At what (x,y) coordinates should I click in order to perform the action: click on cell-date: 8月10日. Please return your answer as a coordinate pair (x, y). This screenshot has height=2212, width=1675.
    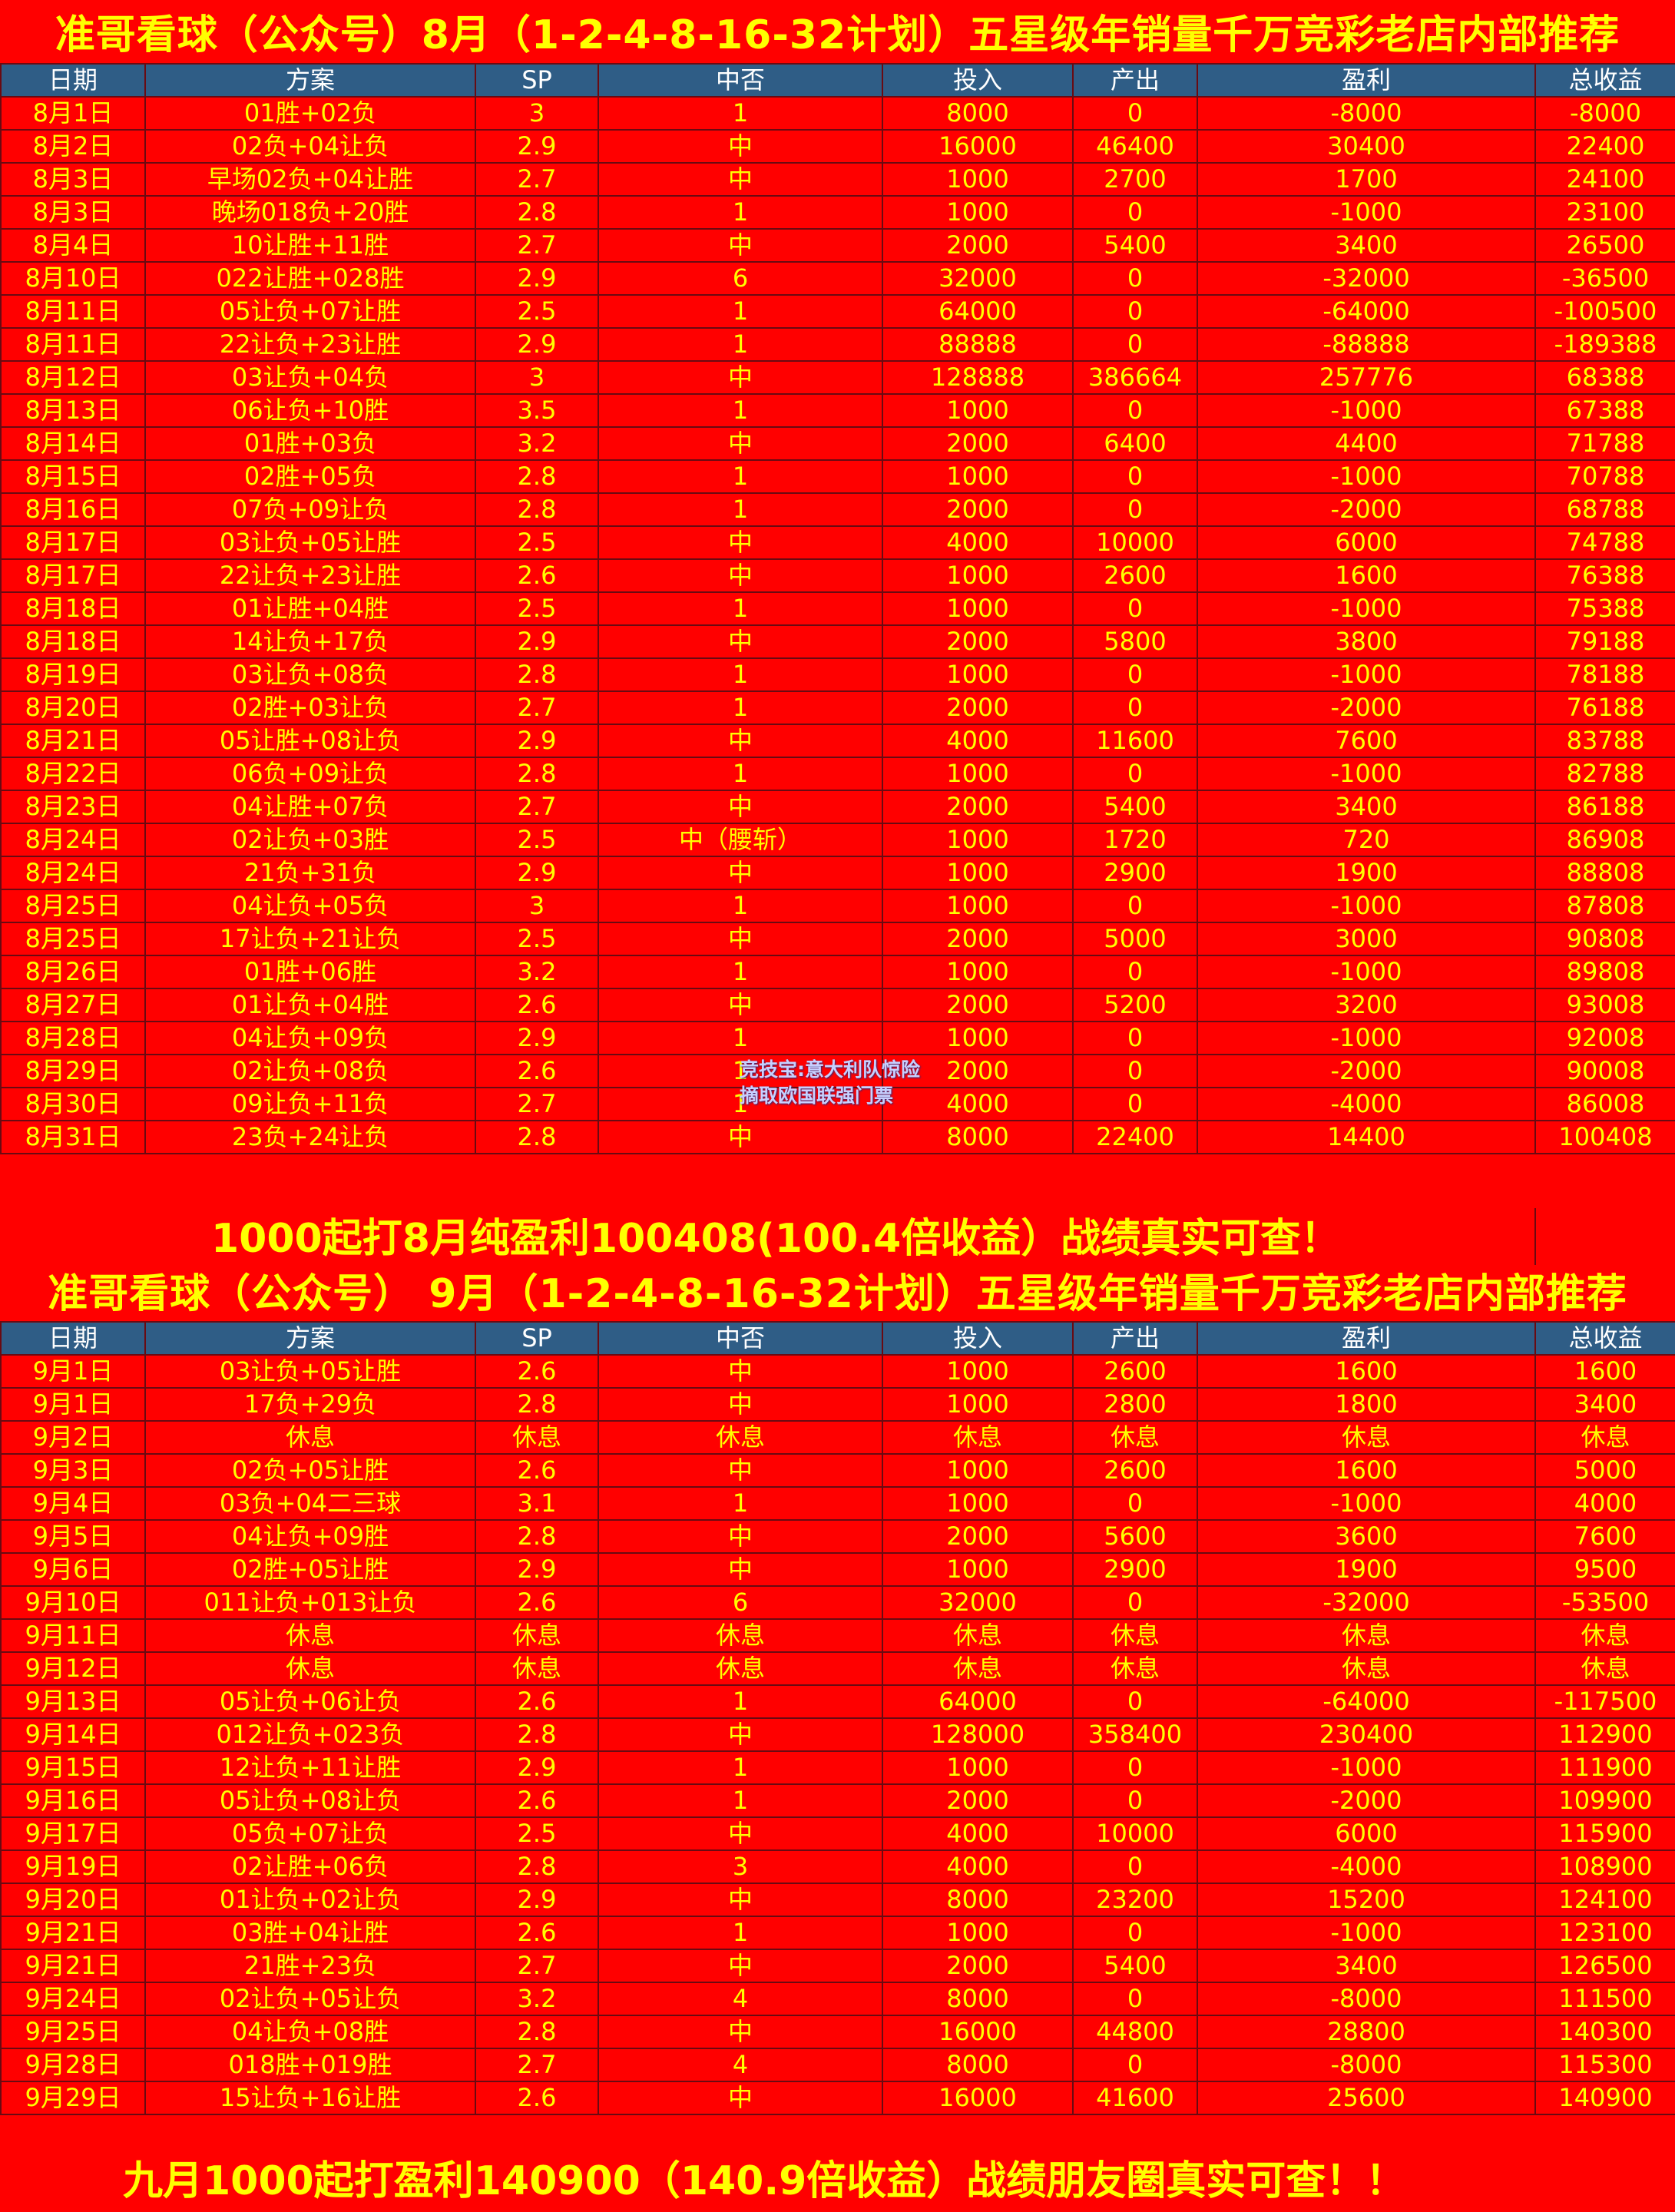
    Looking at the image, I should click on (73, 278).